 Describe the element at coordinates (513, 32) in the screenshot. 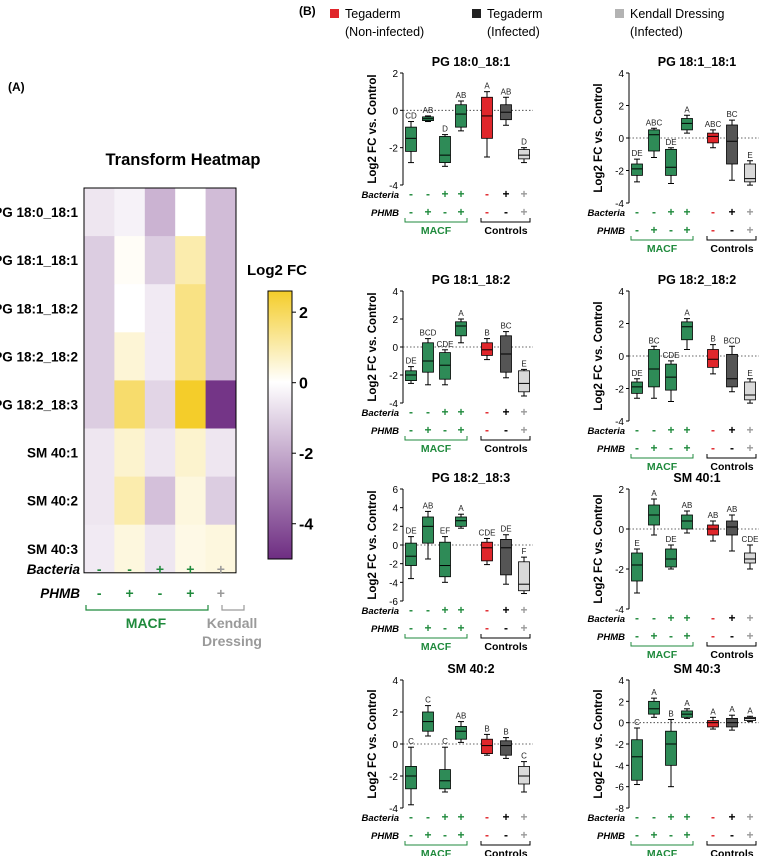

I see `legend-label: (Infected)` at that location.